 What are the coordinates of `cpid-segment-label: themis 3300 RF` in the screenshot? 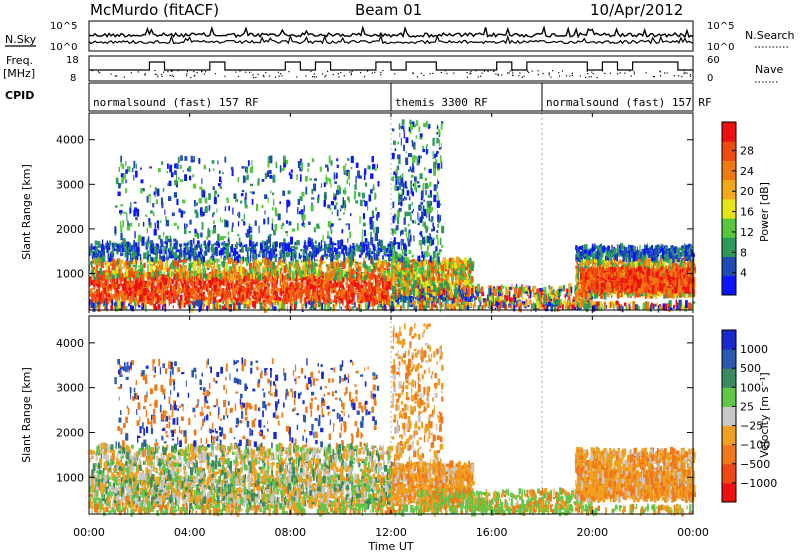 It's located at (441, 102).